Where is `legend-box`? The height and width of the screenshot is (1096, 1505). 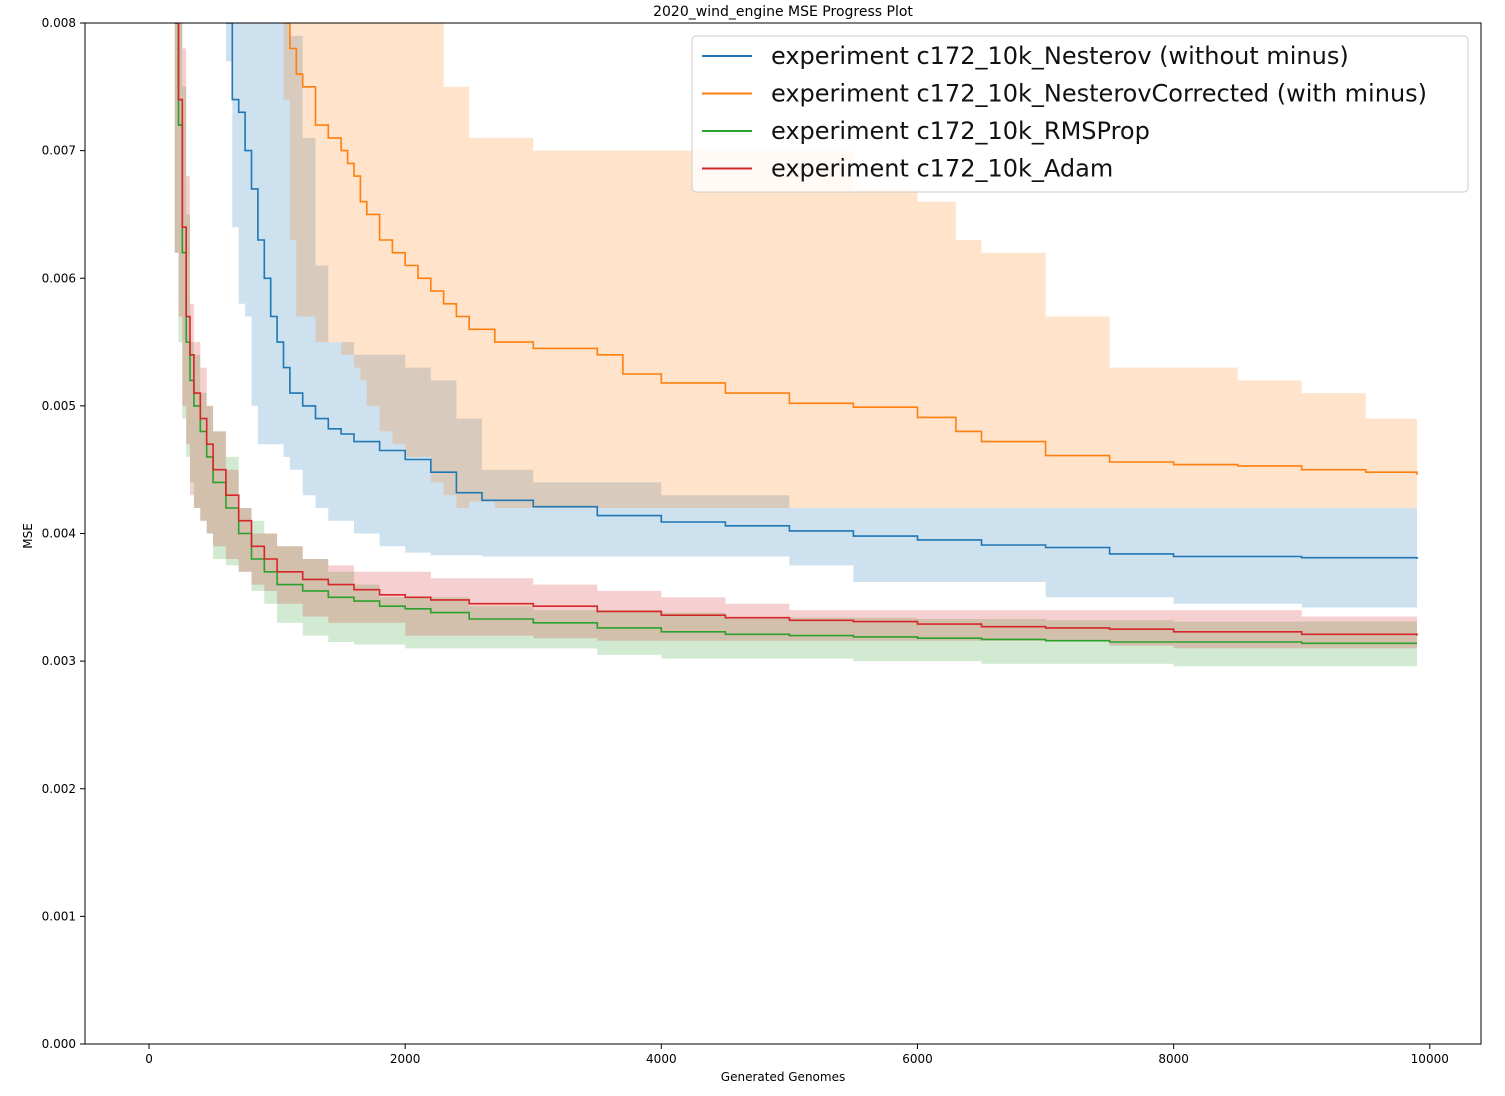 legend-box is located at coordinates (1080, 114).